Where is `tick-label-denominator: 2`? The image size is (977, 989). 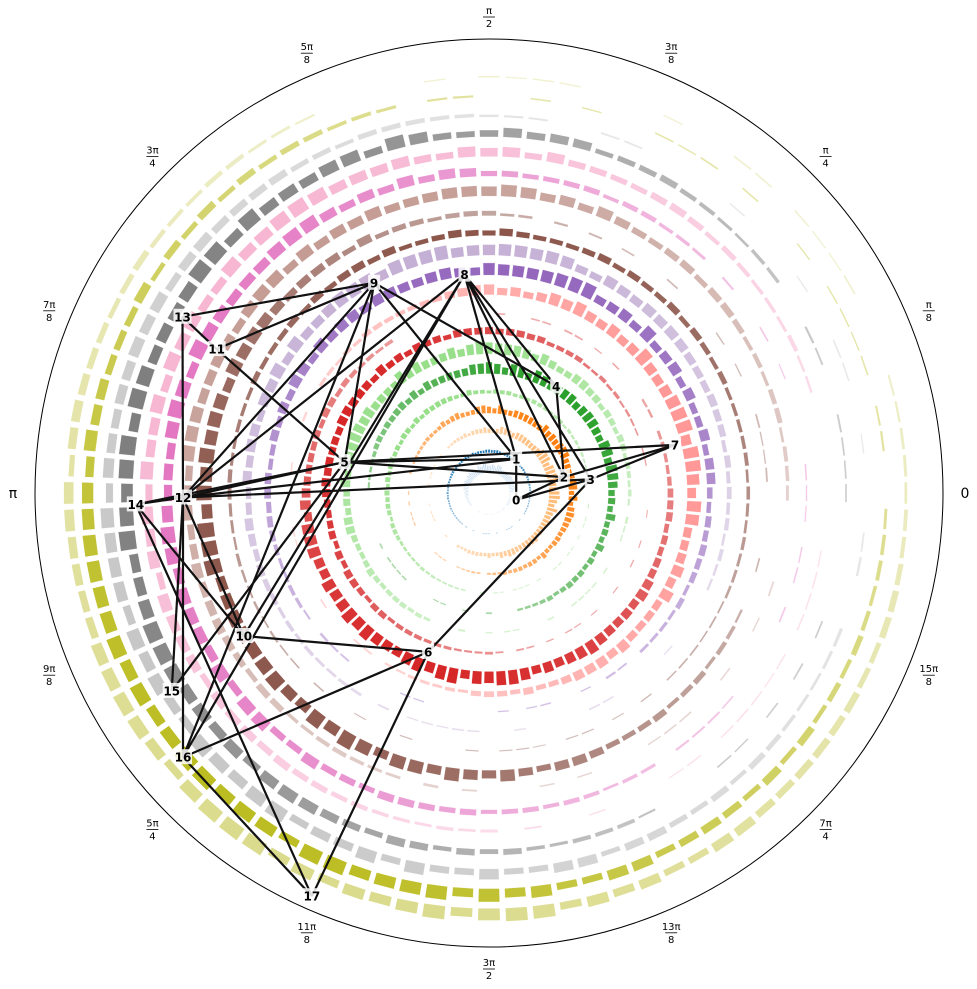 tick-label-denominator: 2 is located at coordinates (489, 24).